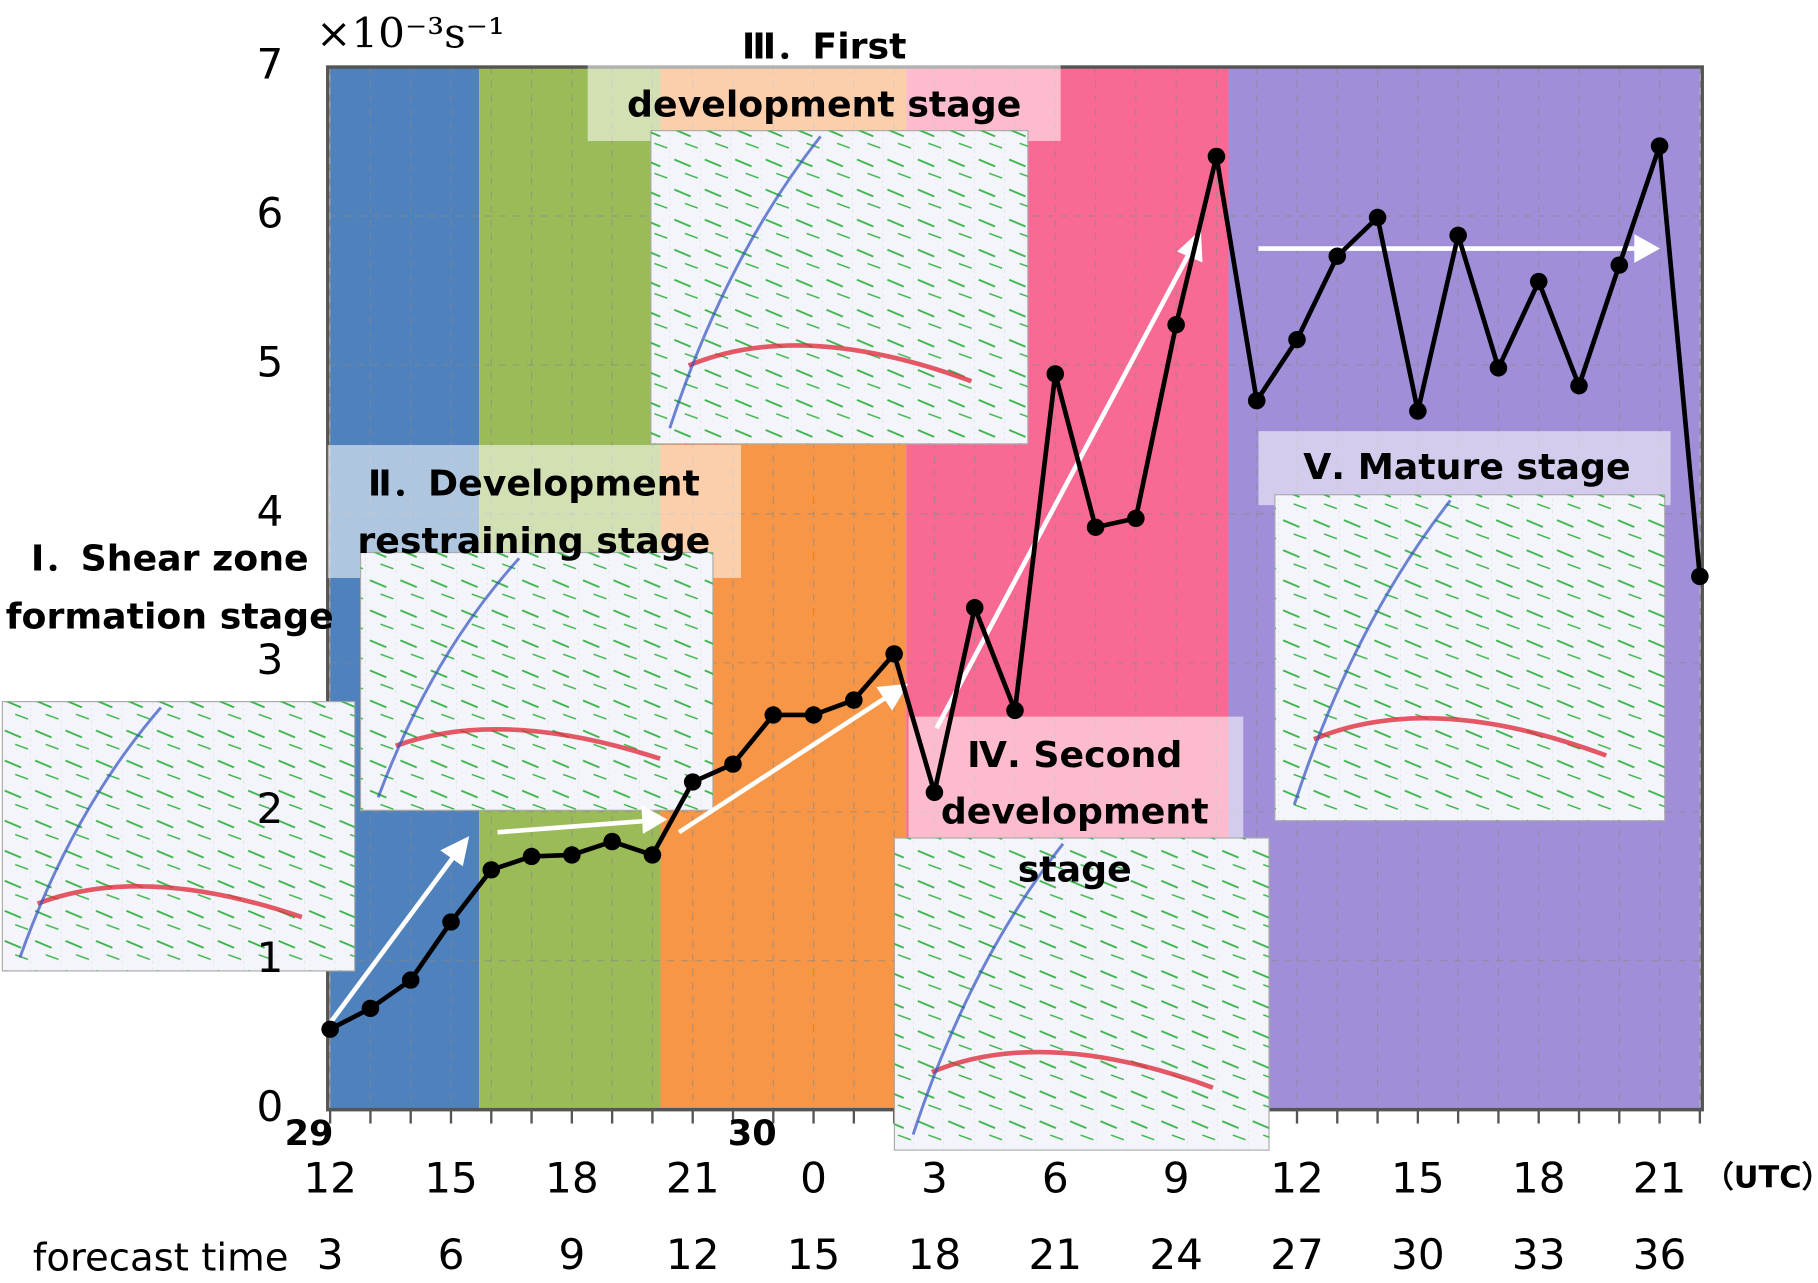  What do you see at coordinates (269, 660) in the screenshot?
I see `y-tick-label: 3` at bounding box center [269, 660].